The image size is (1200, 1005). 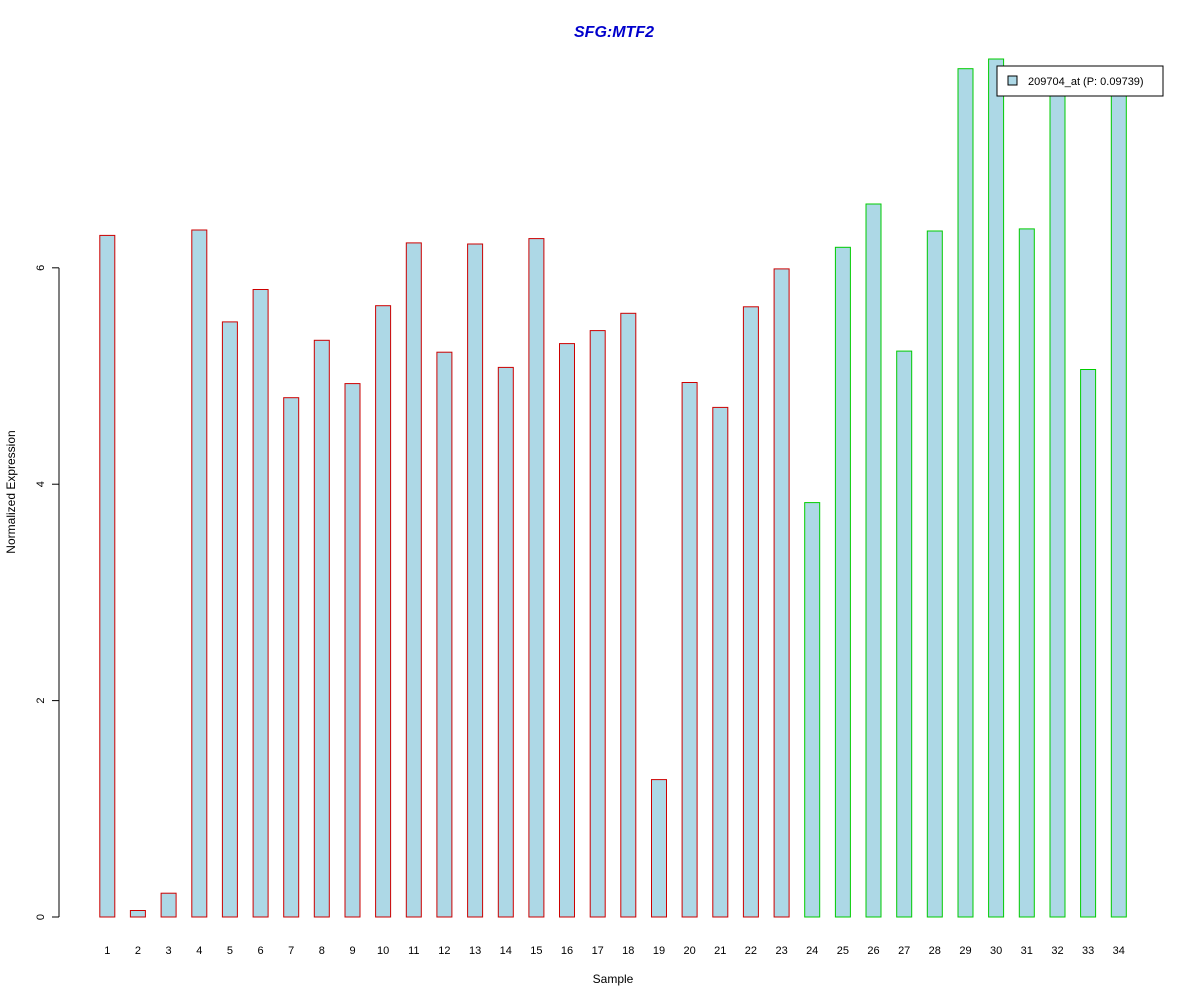 What do you see at coordinates (11, 491) in the screenshot?
I see `y-axis-label: Normalized Expression` at bounding box center [11, 491].